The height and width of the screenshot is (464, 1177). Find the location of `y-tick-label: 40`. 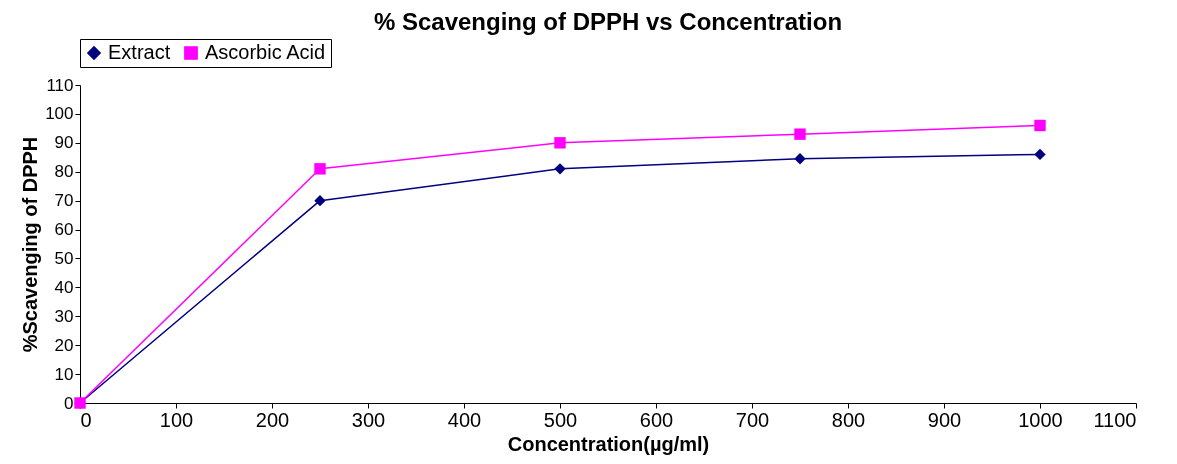

y-tick-label: 40 is located at coordinates (64, 287).